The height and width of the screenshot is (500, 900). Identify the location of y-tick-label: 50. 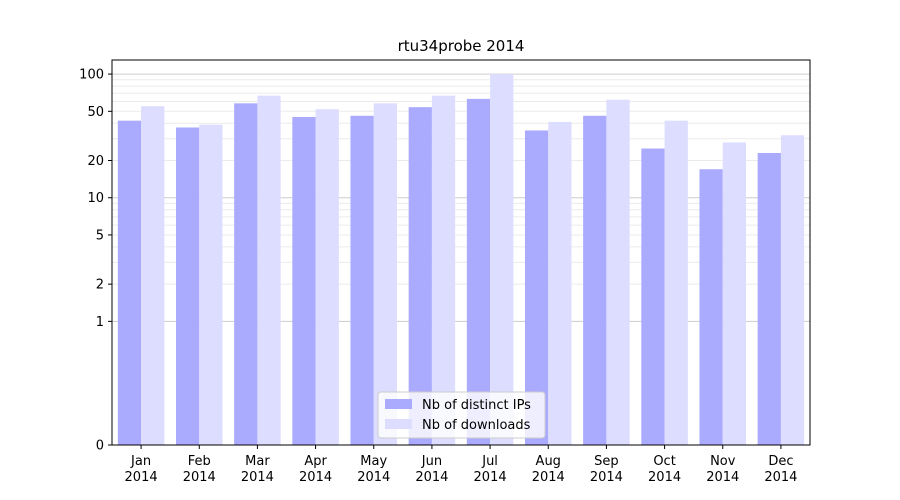
(95, 112).